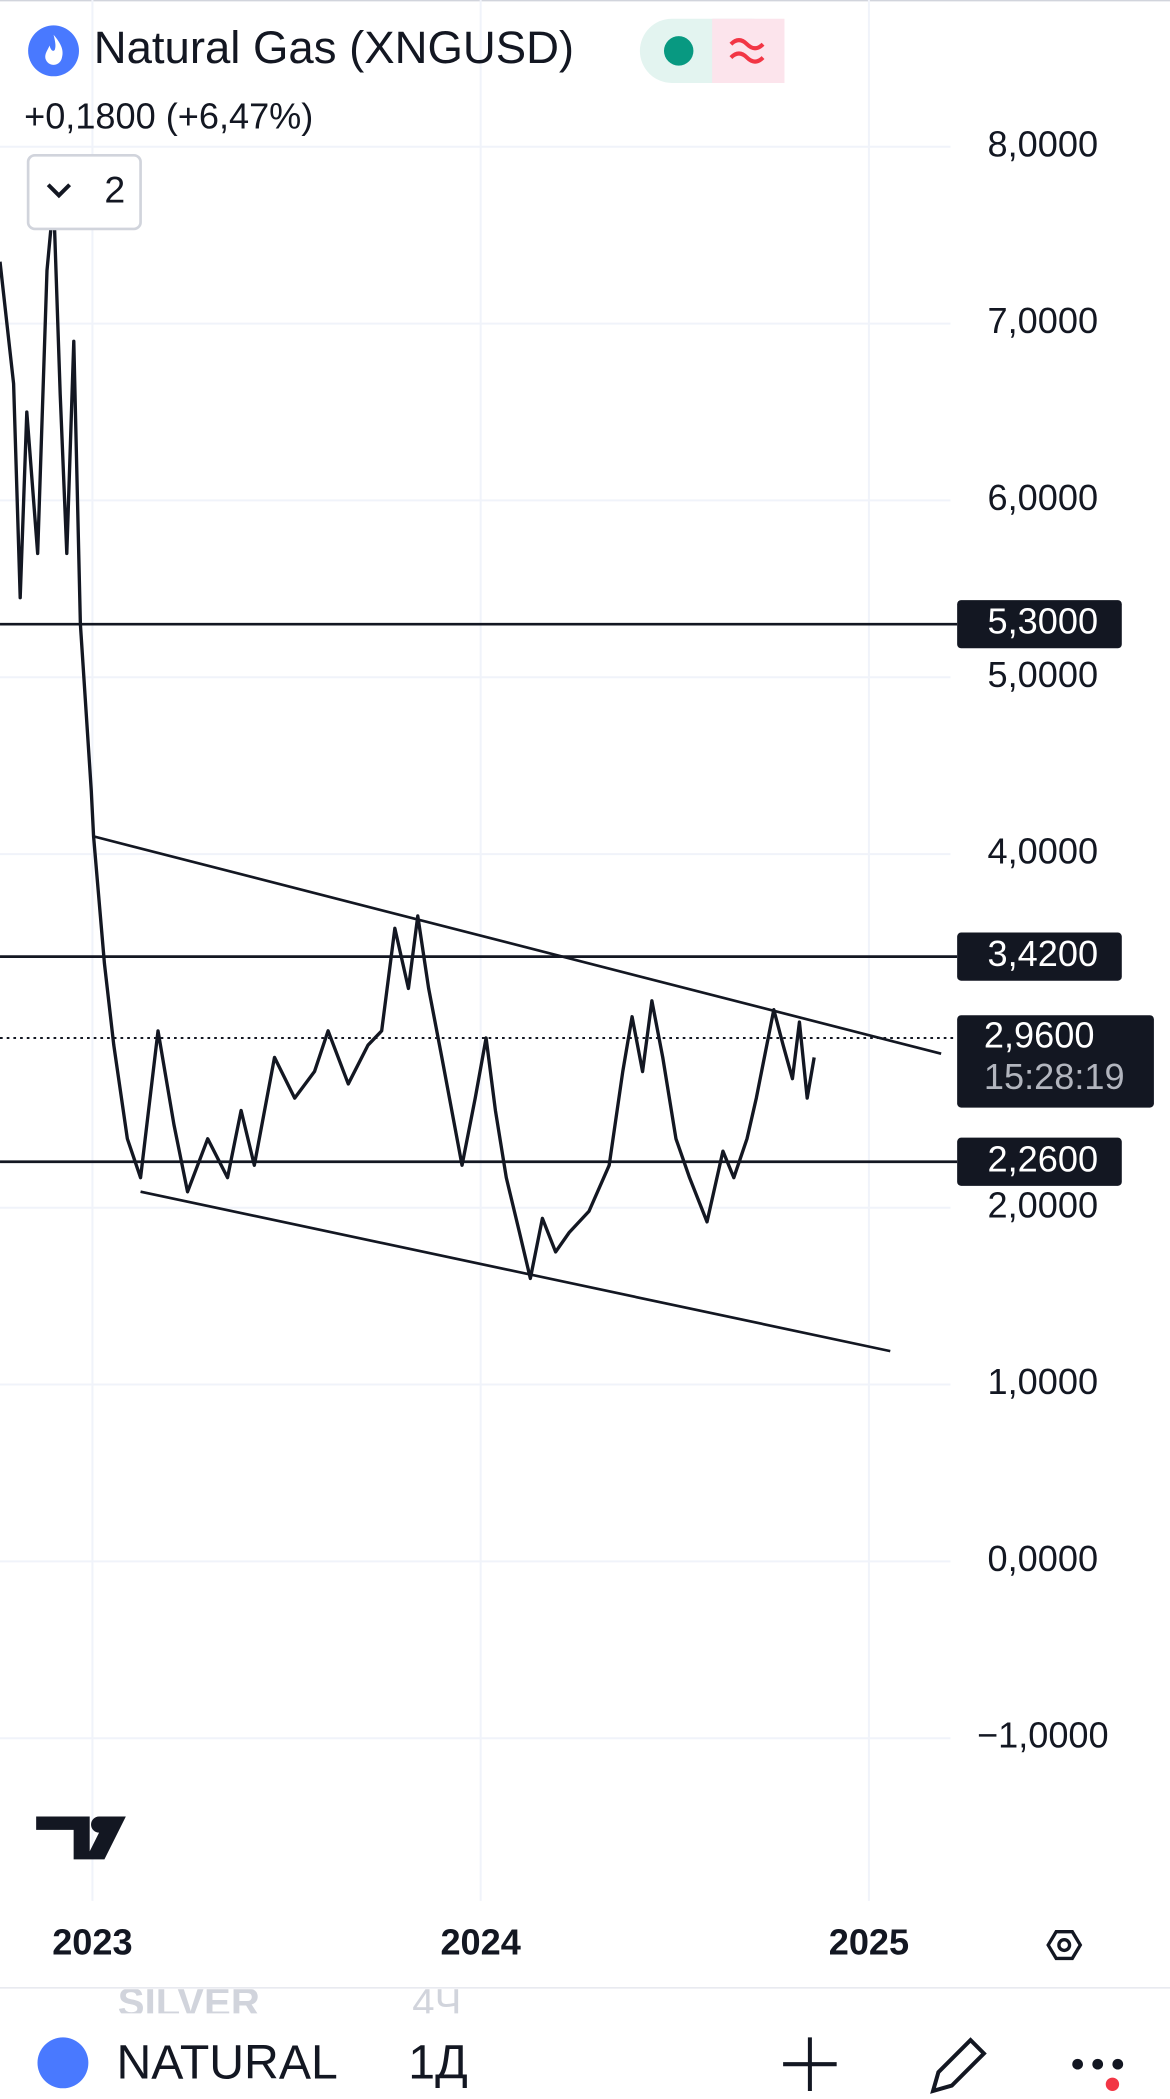 Image resolution: width=1170 pixels, height=2099 pixels. Describe the element at coordinates (436, 2002) in the screenshot. I see `ghost-interval: 4Ч` at that location.